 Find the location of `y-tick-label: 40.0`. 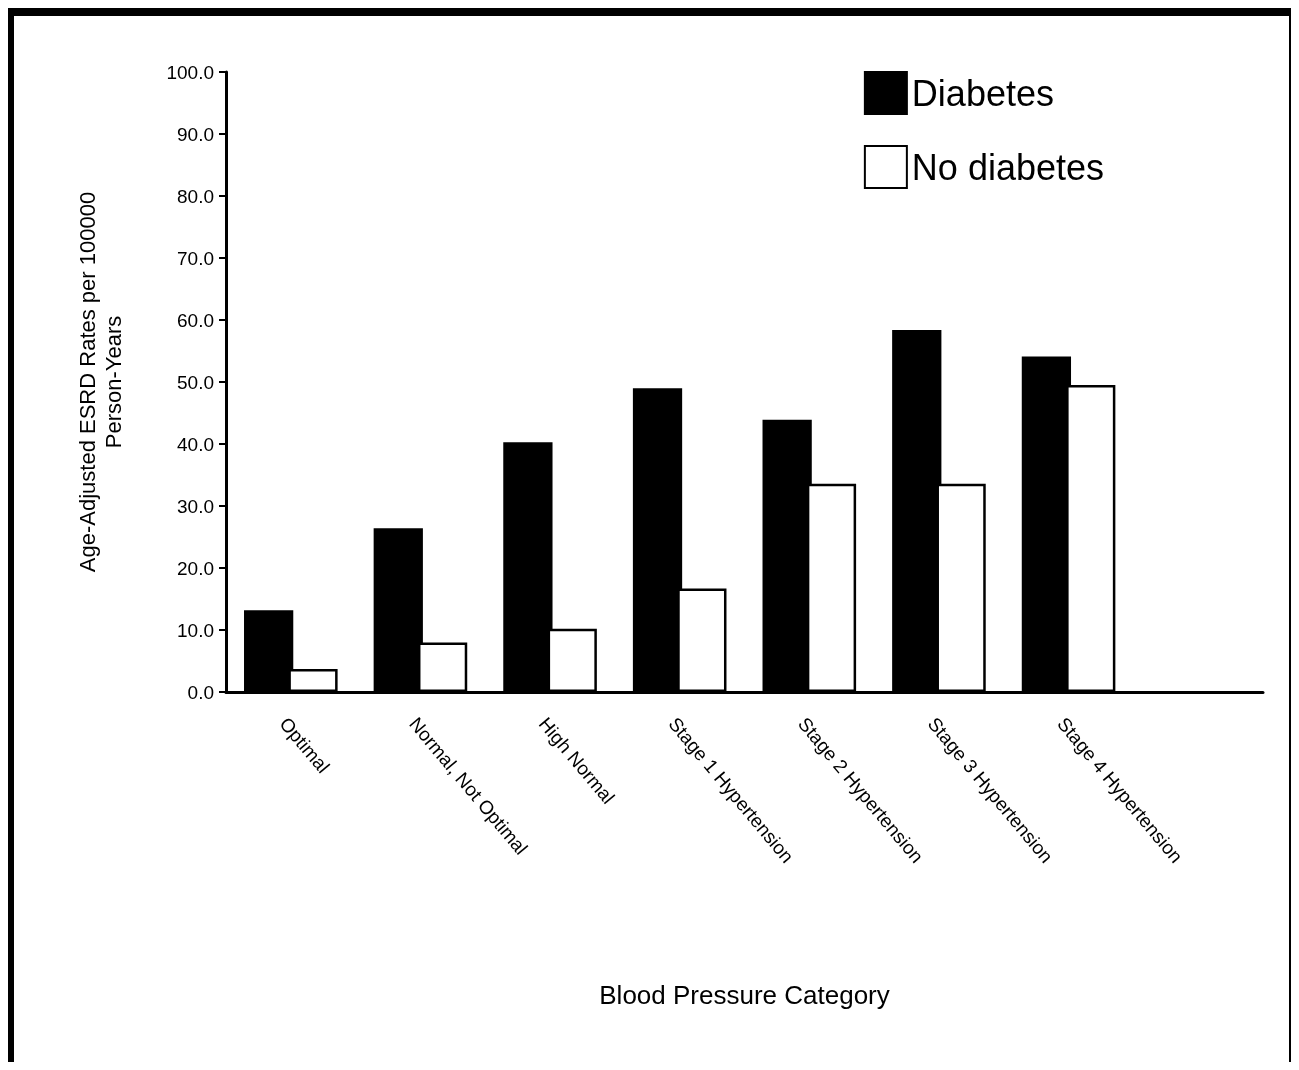

y-tick-label: 40.0 is located at coordinates (195, 444).